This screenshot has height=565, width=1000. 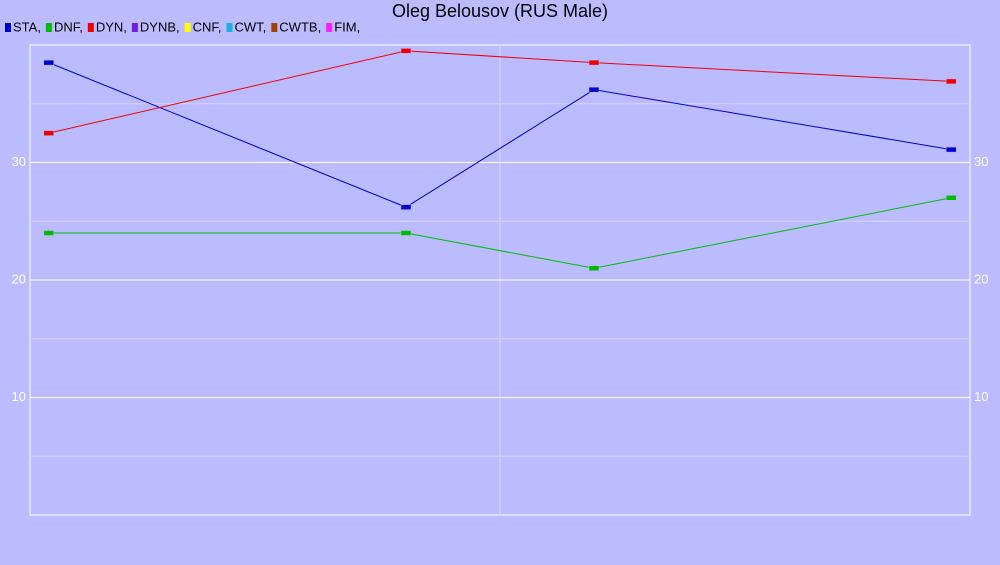 I want to click on y2-tick-label: 30, so click(x=981, y=161).